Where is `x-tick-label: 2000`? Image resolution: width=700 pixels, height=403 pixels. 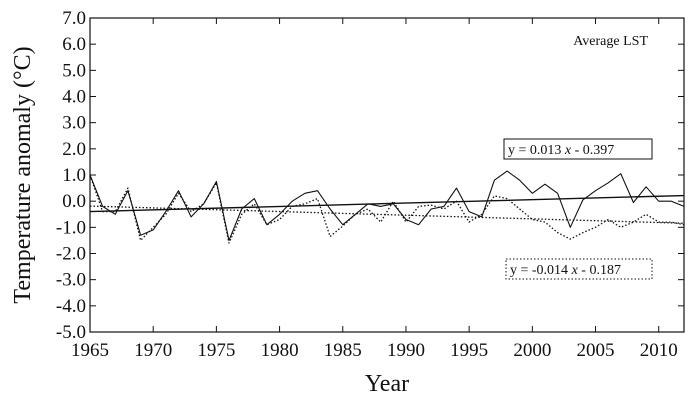
x-tick-label: 2000 is located at coordinates (532, 350).